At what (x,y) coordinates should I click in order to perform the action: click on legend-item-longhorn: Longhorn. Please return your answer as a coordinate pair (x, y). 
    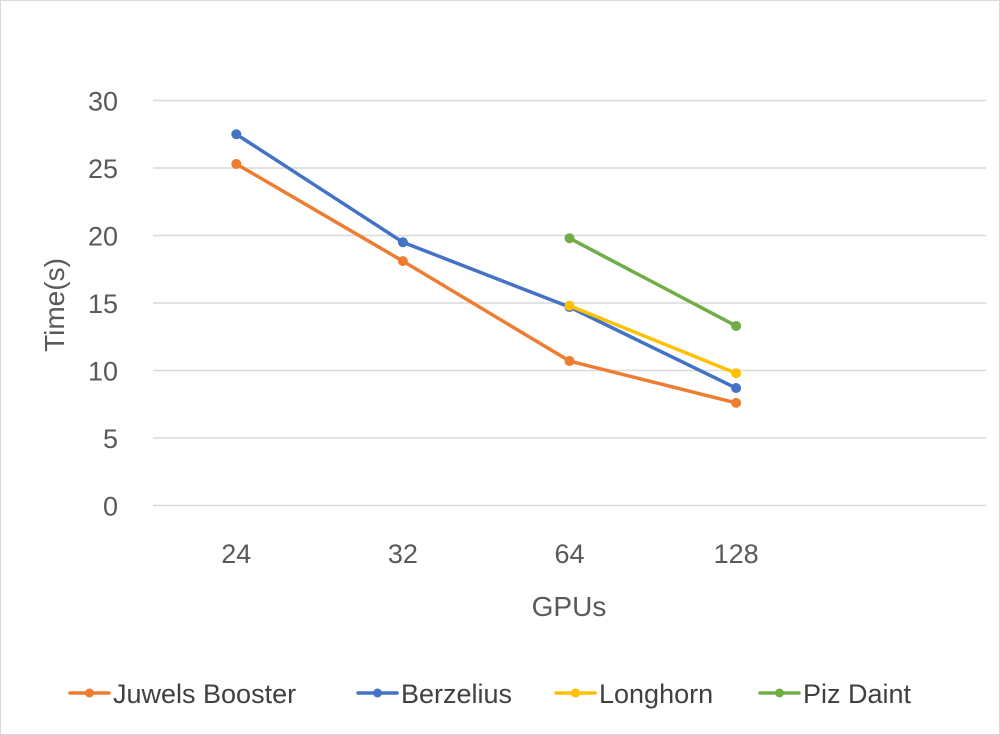
    Looking at the image, I should click on (633, 694).